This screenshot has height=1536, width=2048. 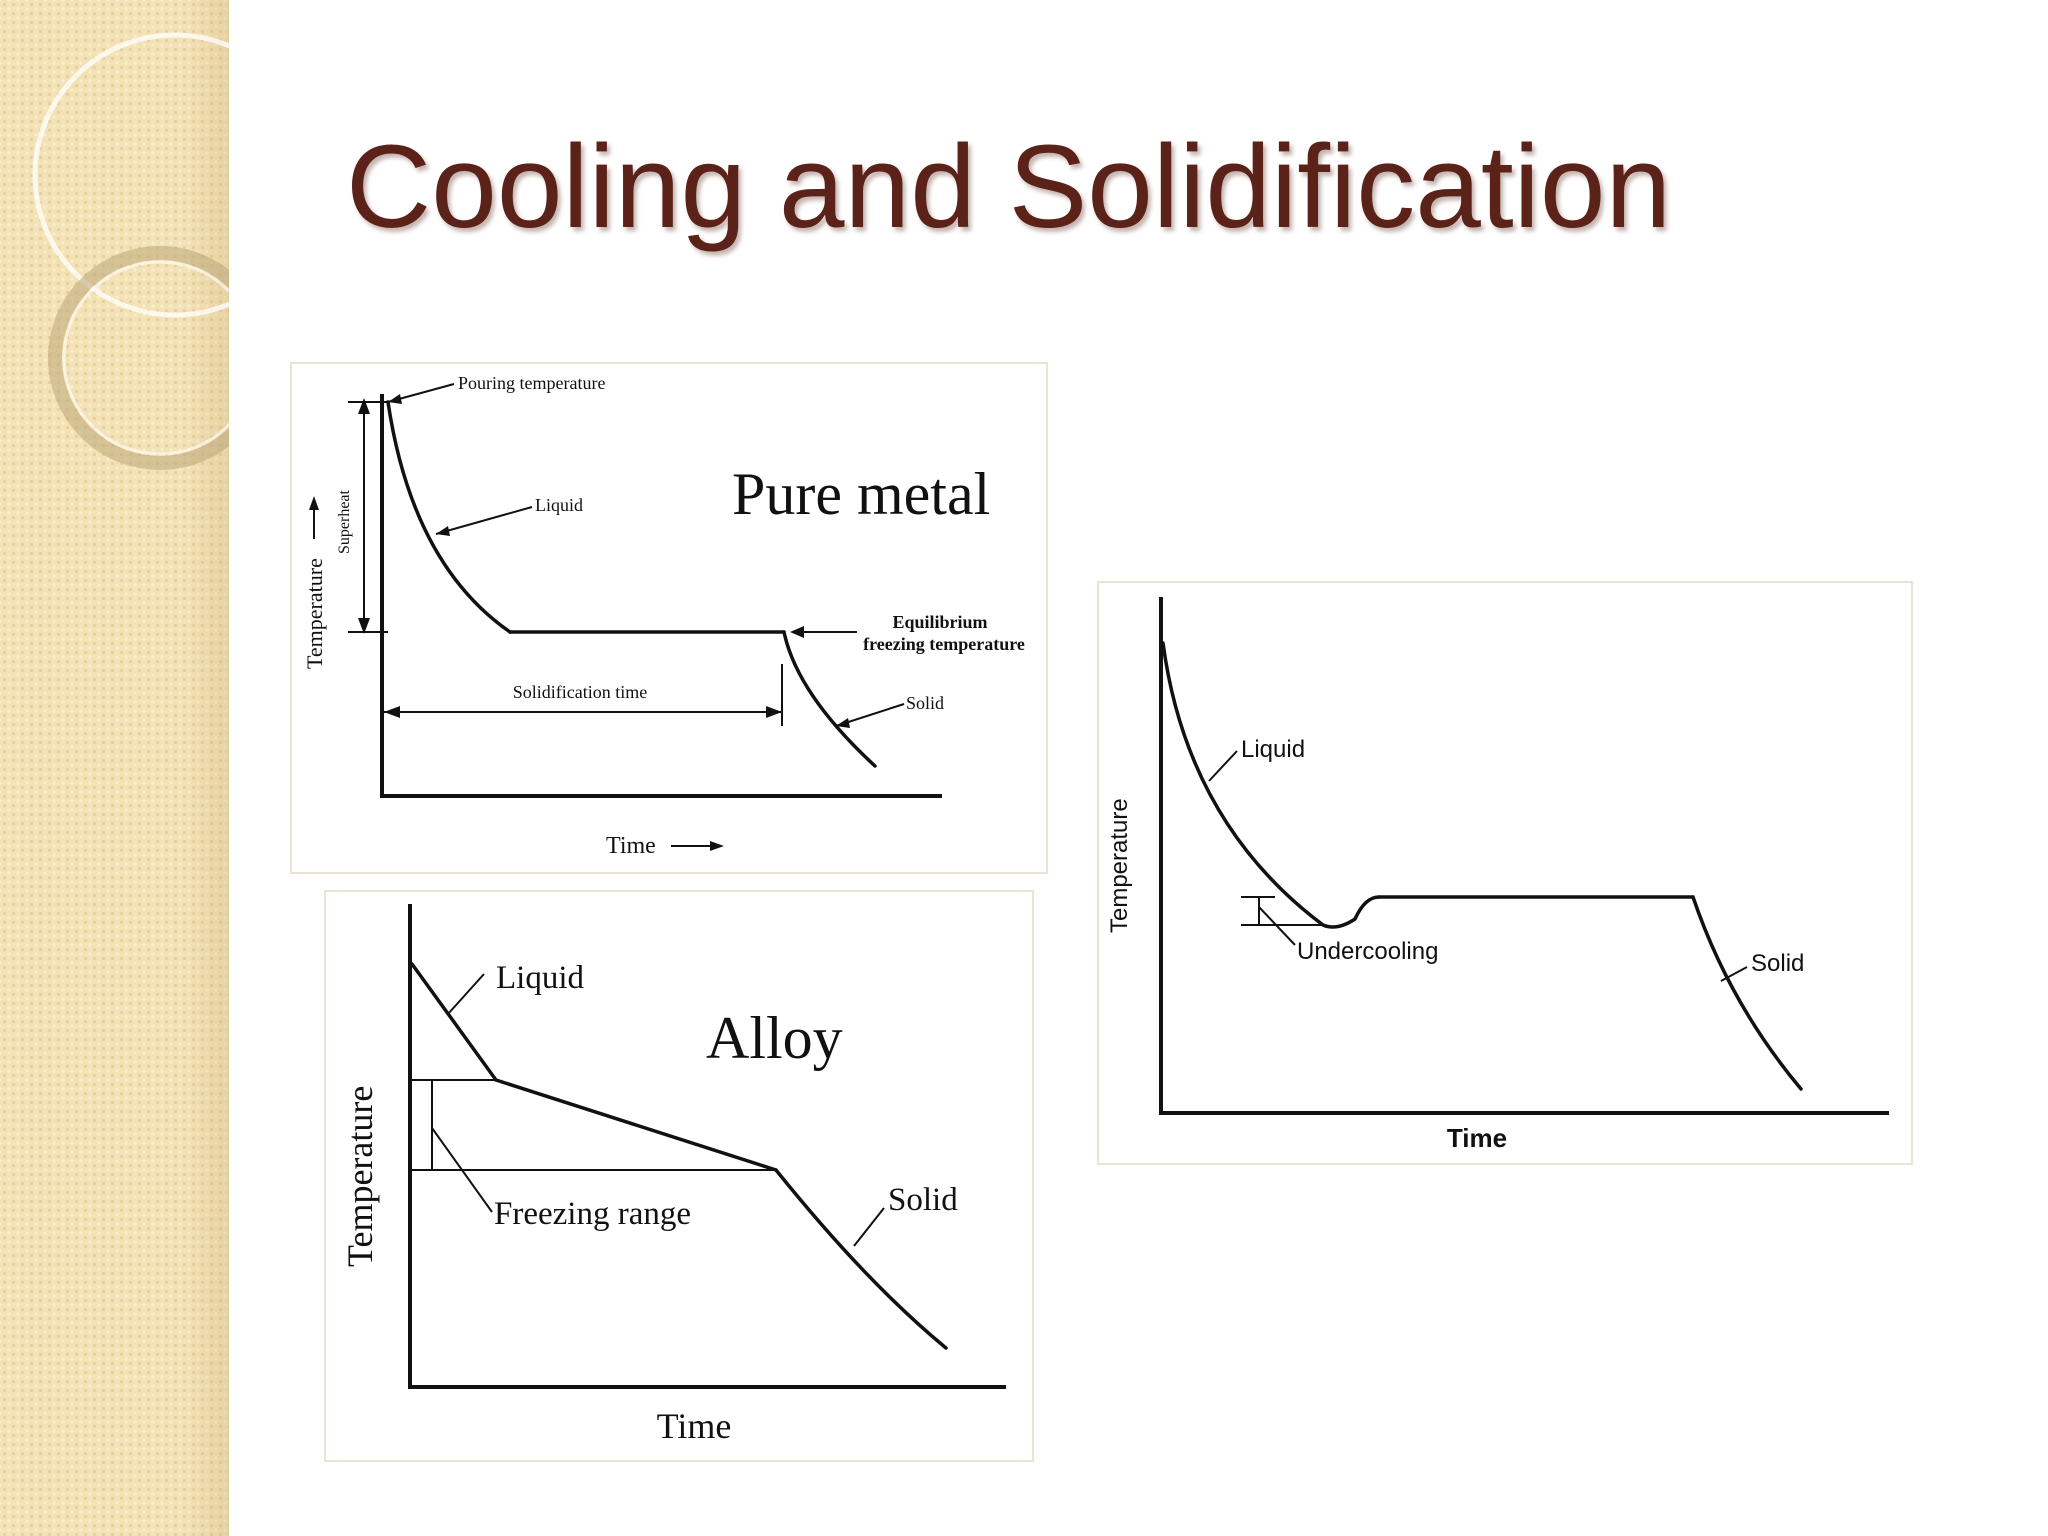 I want to click on small-ring, so click(x=138, y=358).